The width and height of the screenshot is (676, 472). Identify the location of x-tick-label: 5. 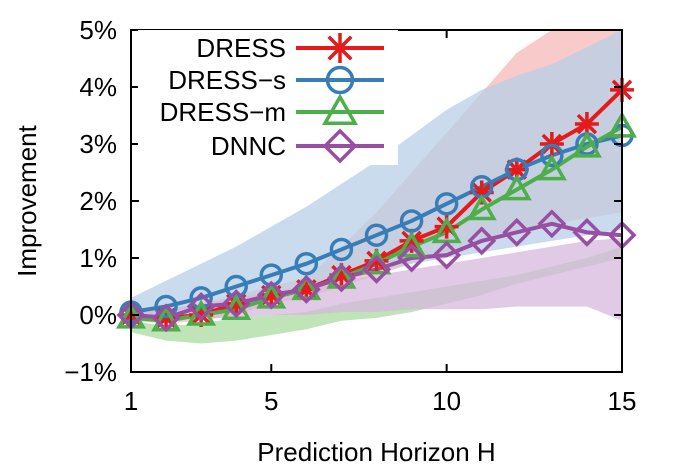
(271, 401).